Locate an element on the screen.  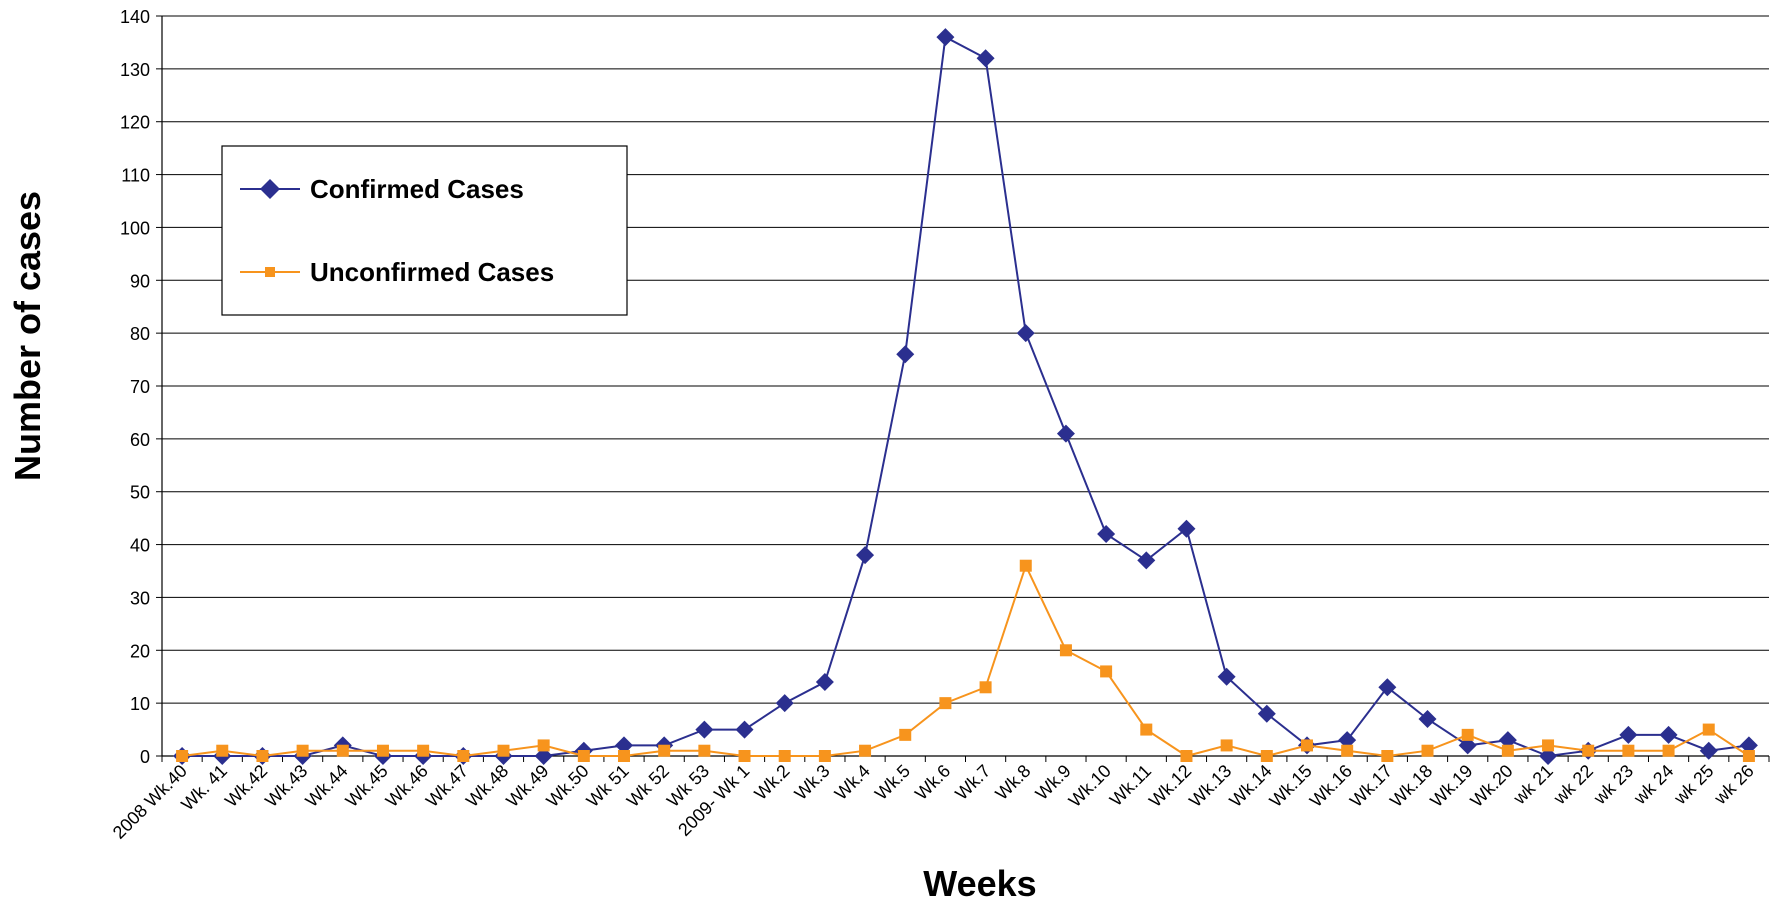
legend-label-unconfirmed: Unconfirmed Cases is located at coordinates (432, 272).